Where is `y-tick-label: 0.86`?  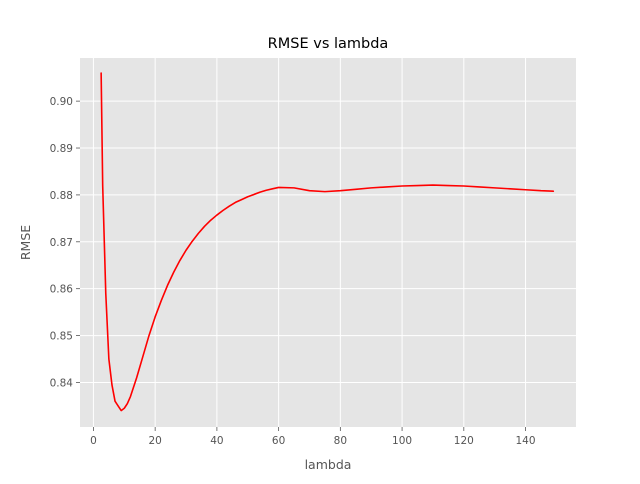 y-tick-label: 0.86 is located at coordinates (62, 290).